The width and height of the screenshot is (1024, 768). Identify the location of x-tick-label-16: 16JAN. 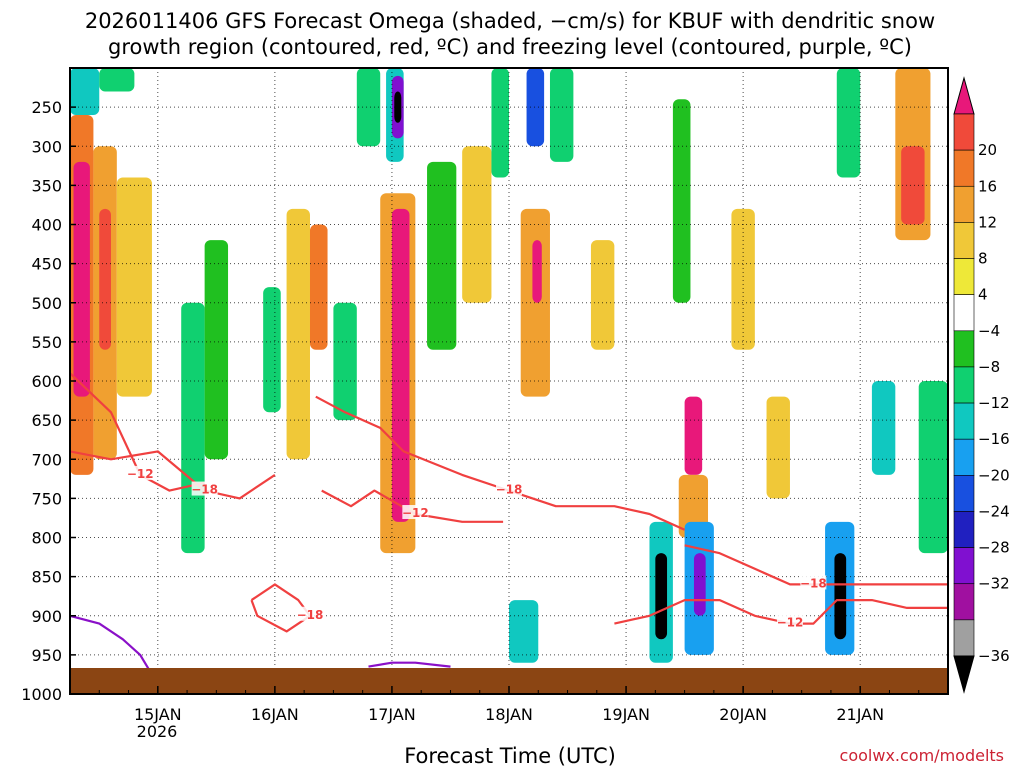
(275, 714).